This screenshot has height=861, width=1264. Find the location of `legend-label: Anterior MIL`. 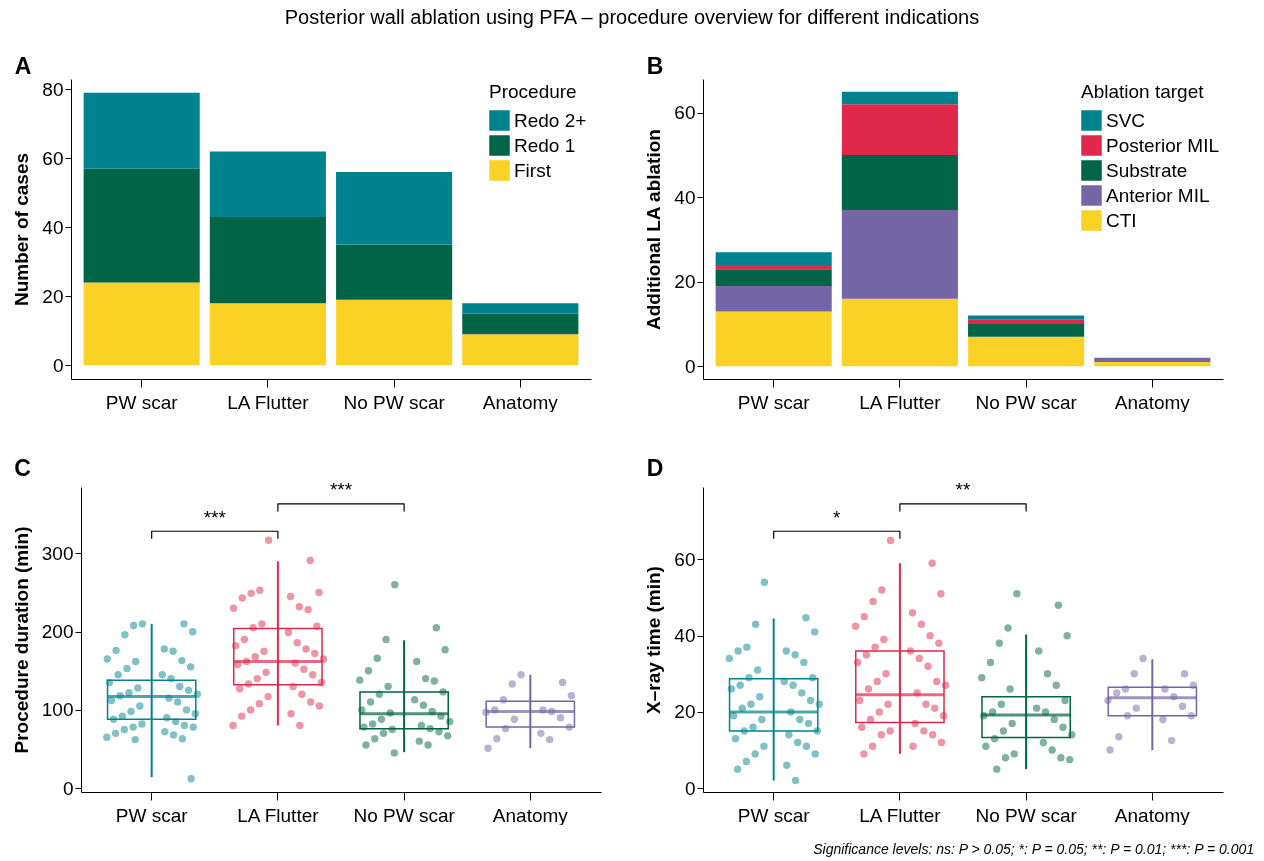

legend-label: Anterior MIL is located at coordinates (1158, 195).